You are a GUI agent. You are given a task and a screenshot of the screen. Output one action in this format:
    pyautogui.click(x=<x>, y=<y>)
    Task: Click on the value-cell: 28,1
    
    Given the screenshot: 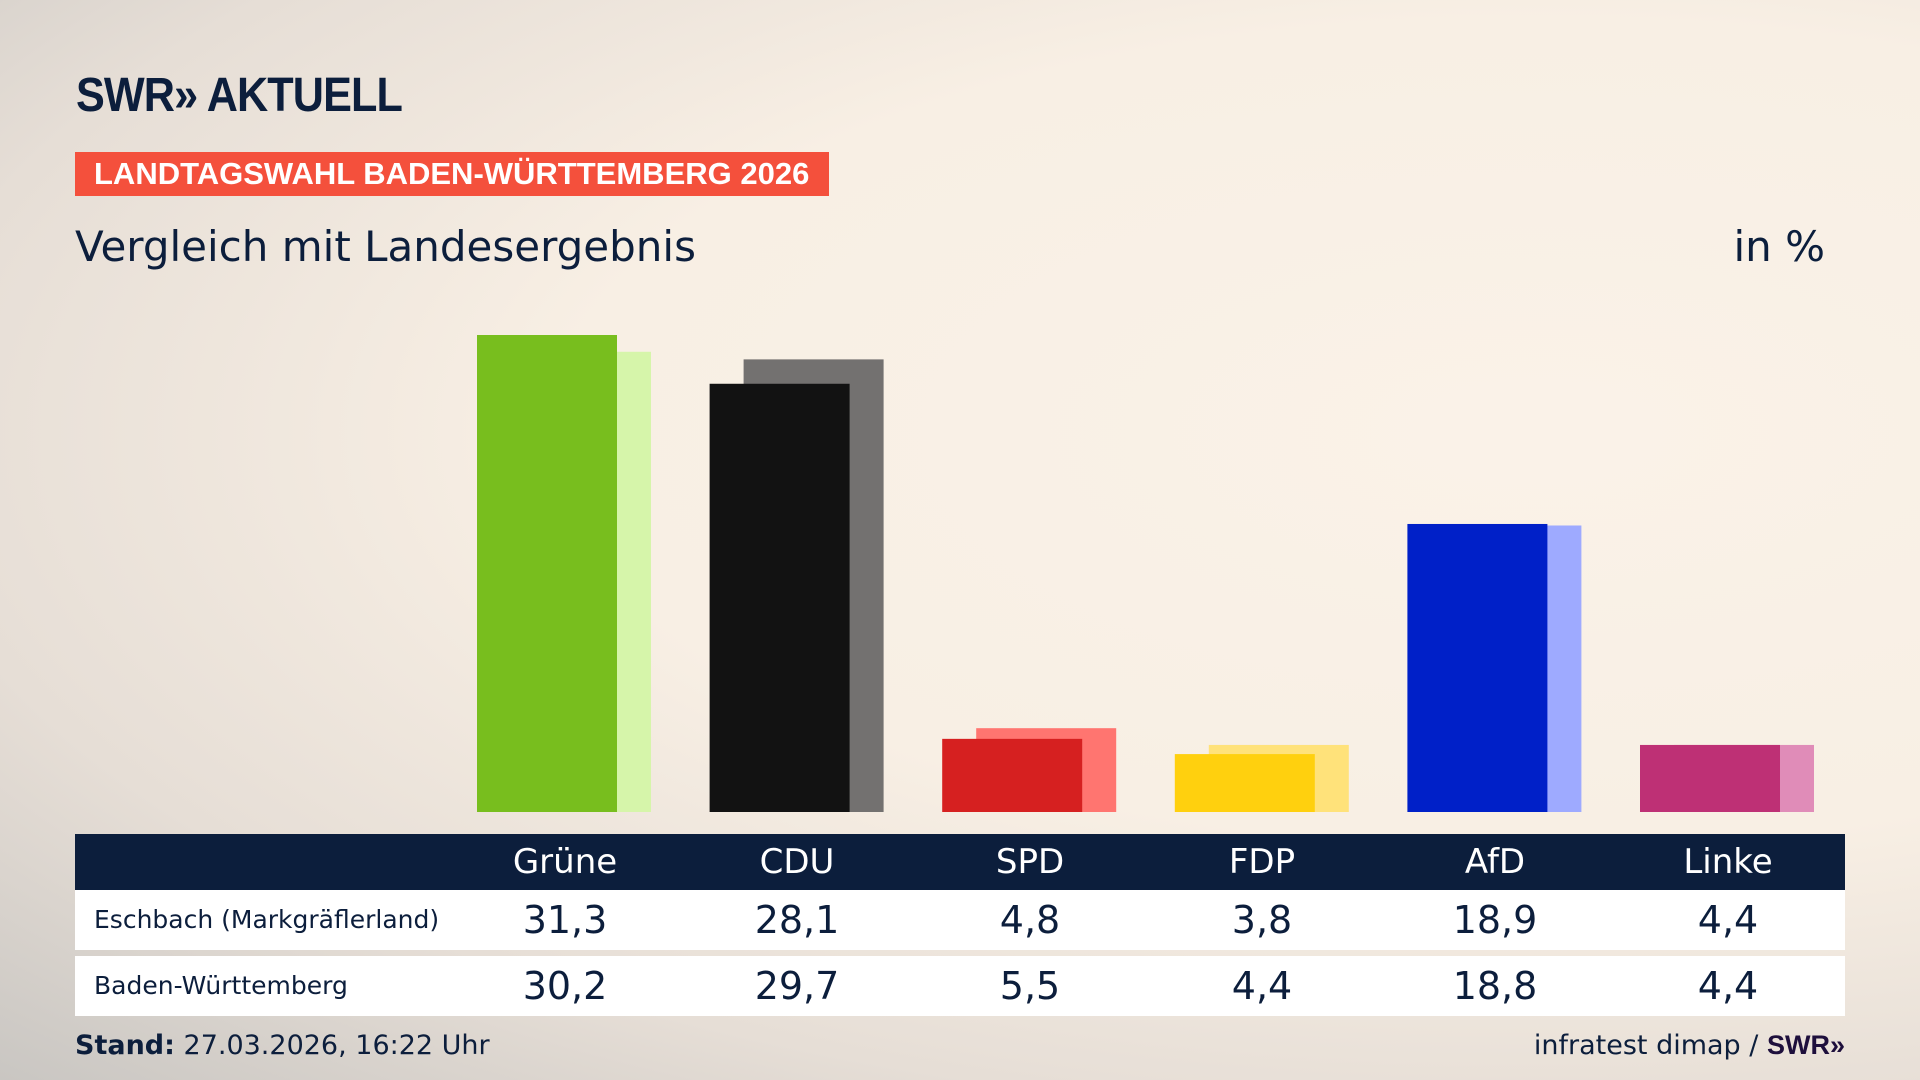 What is the action you would take?
    pyautogui.click(x=797, y=920)
    